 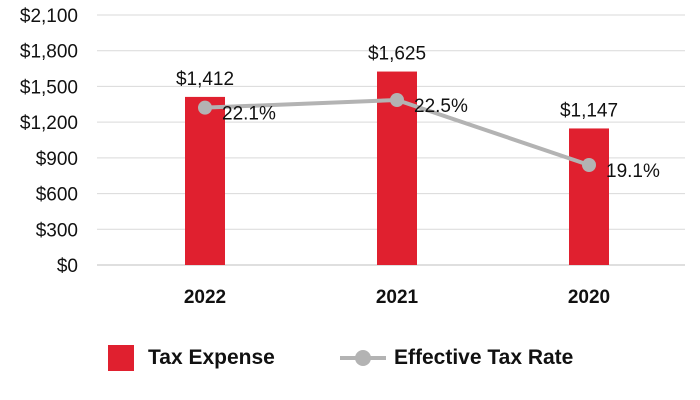 I want to click on bar-2020, so click(x=589, y=196).